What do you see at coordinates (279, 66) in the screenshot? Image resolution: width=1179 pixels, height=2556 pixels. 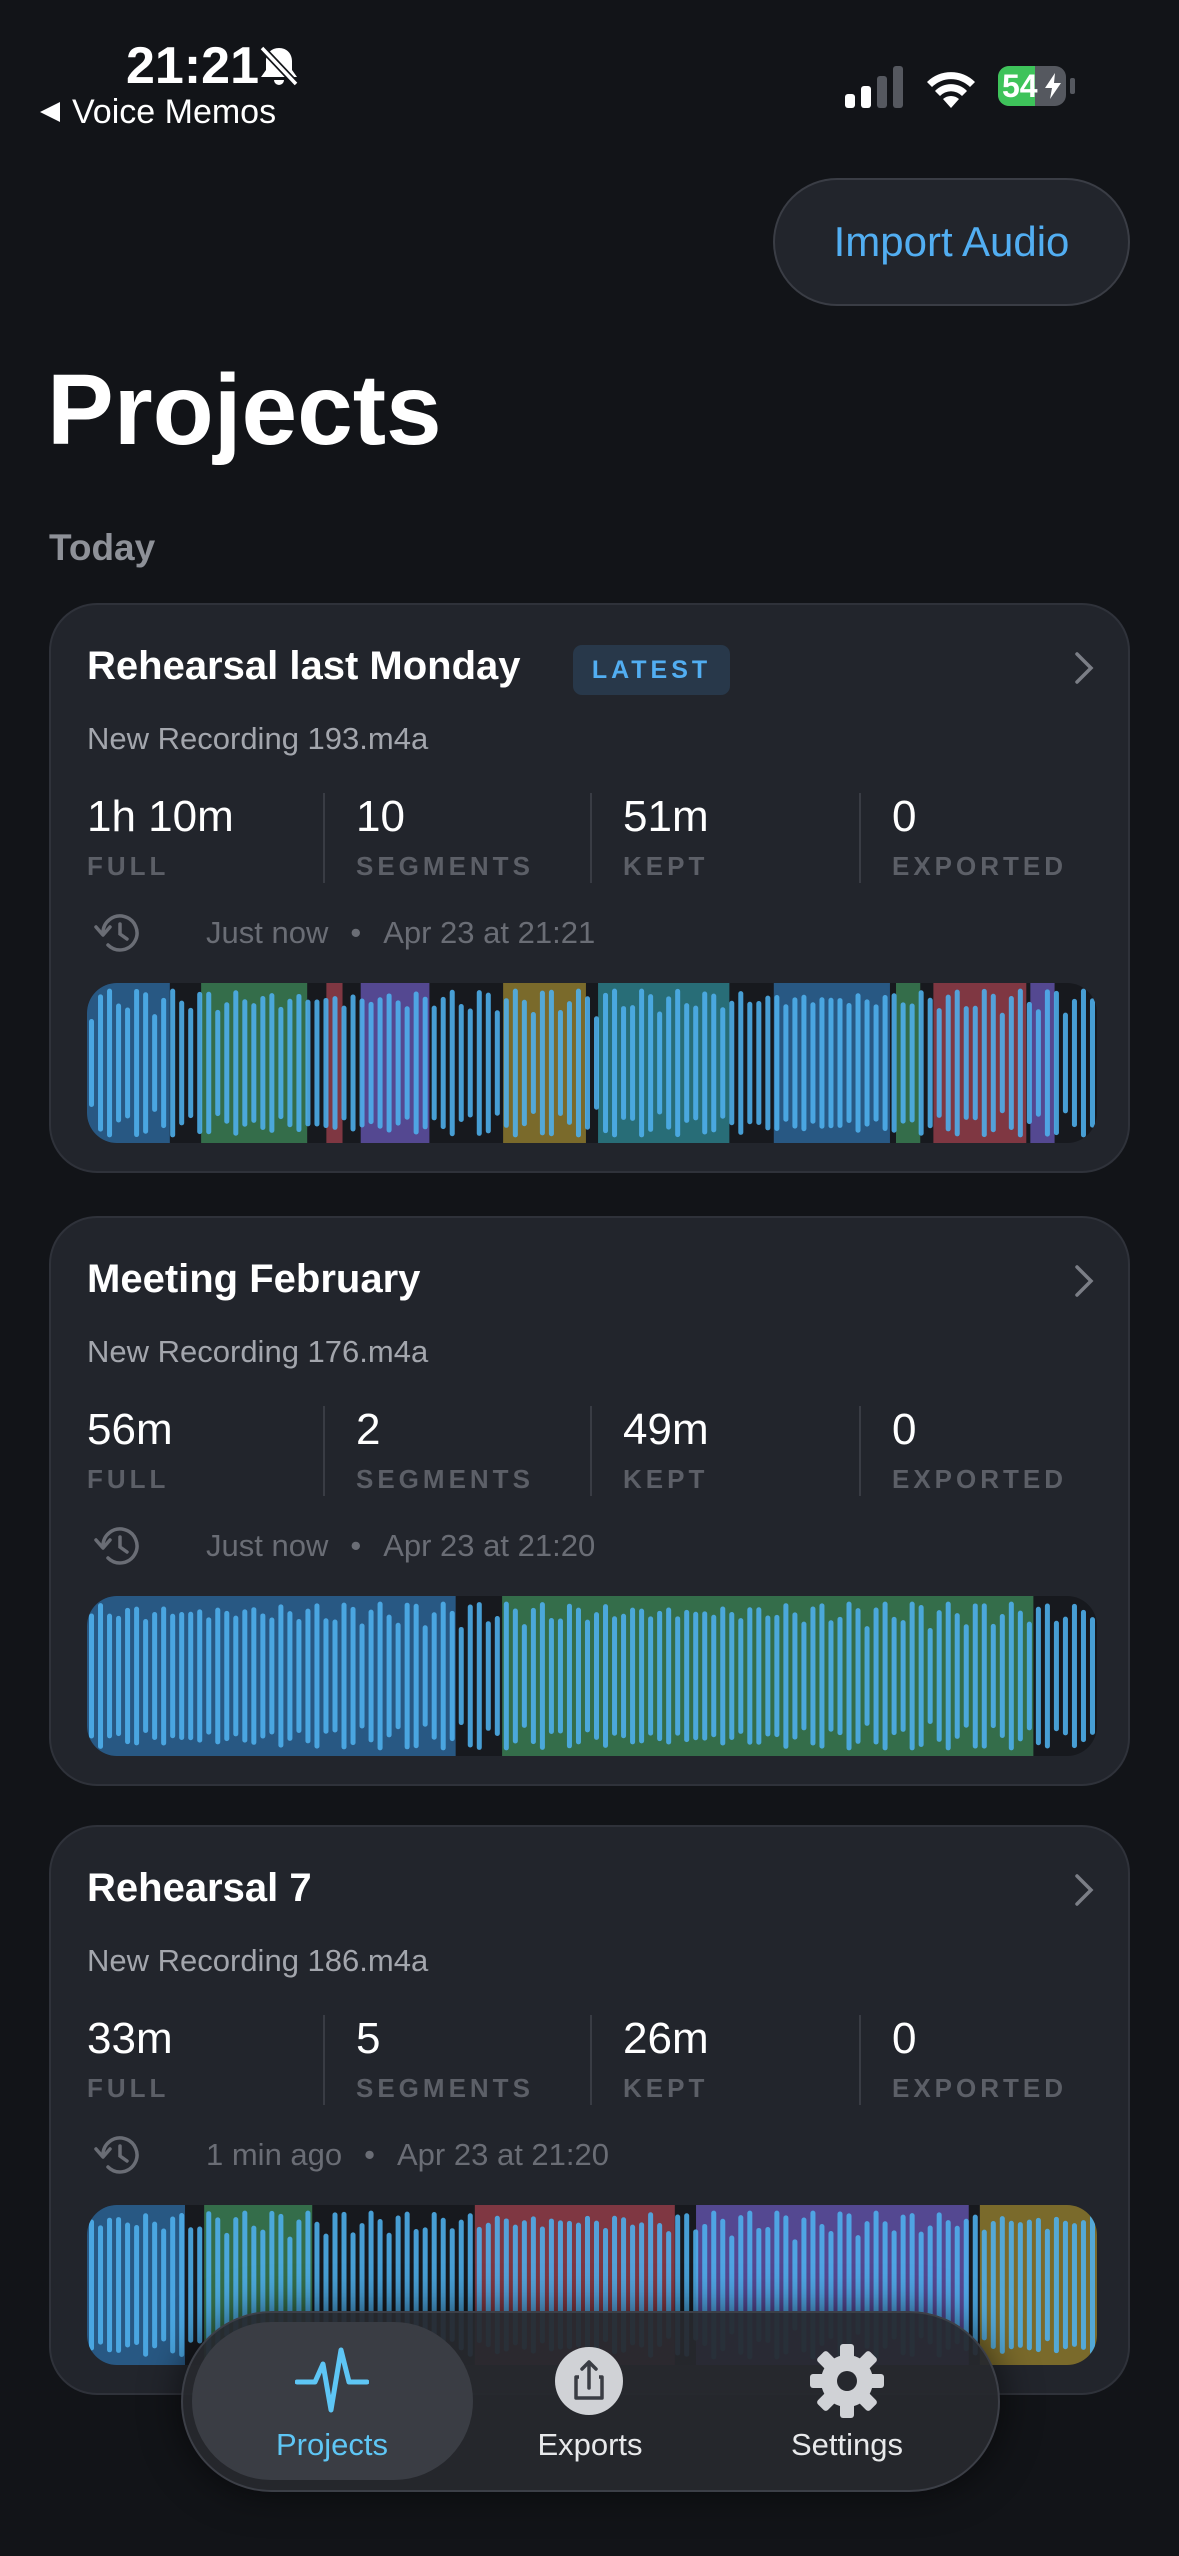 I see `silent-icon` at bounding box center [279, 66].